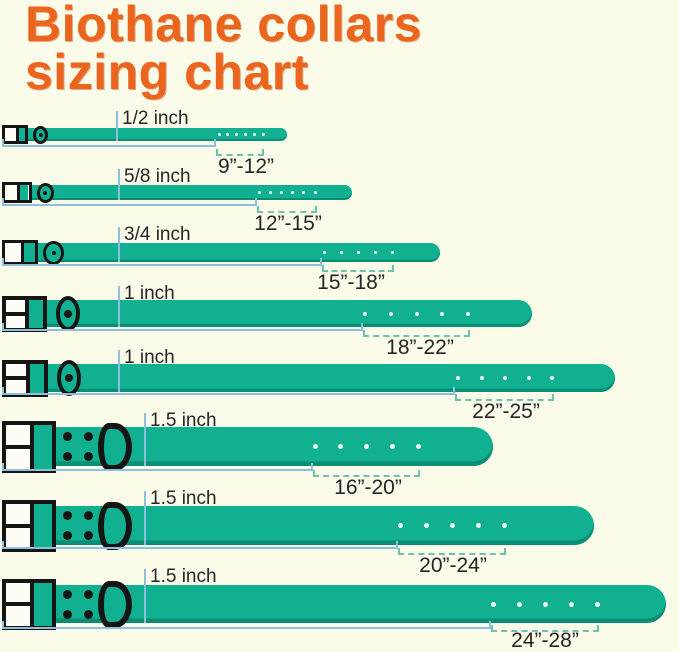 The image size is (679, 652). What do you see at coordinates (149, 293) in the screenshot?
I see `width-label: 1 inch` at bounding box center [149, 293].